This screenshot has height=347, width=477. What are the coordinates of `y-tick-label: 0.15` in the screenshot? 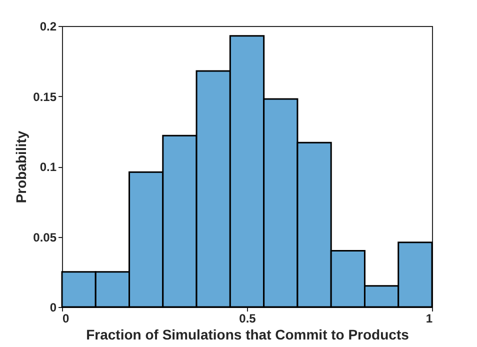 It's located at (45, 97).